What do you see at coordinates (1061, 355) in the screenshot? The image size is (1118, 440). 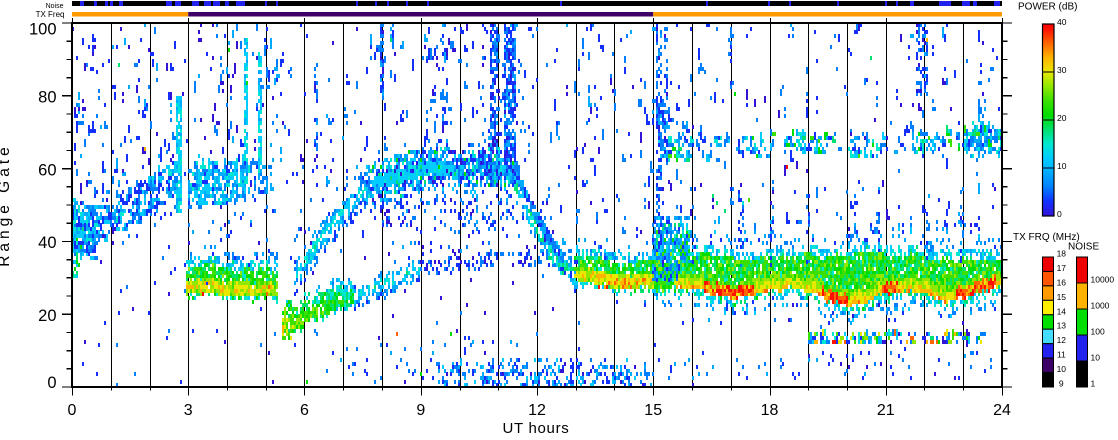 I see `svg-text: 11` at bounding box center [1061, 355].